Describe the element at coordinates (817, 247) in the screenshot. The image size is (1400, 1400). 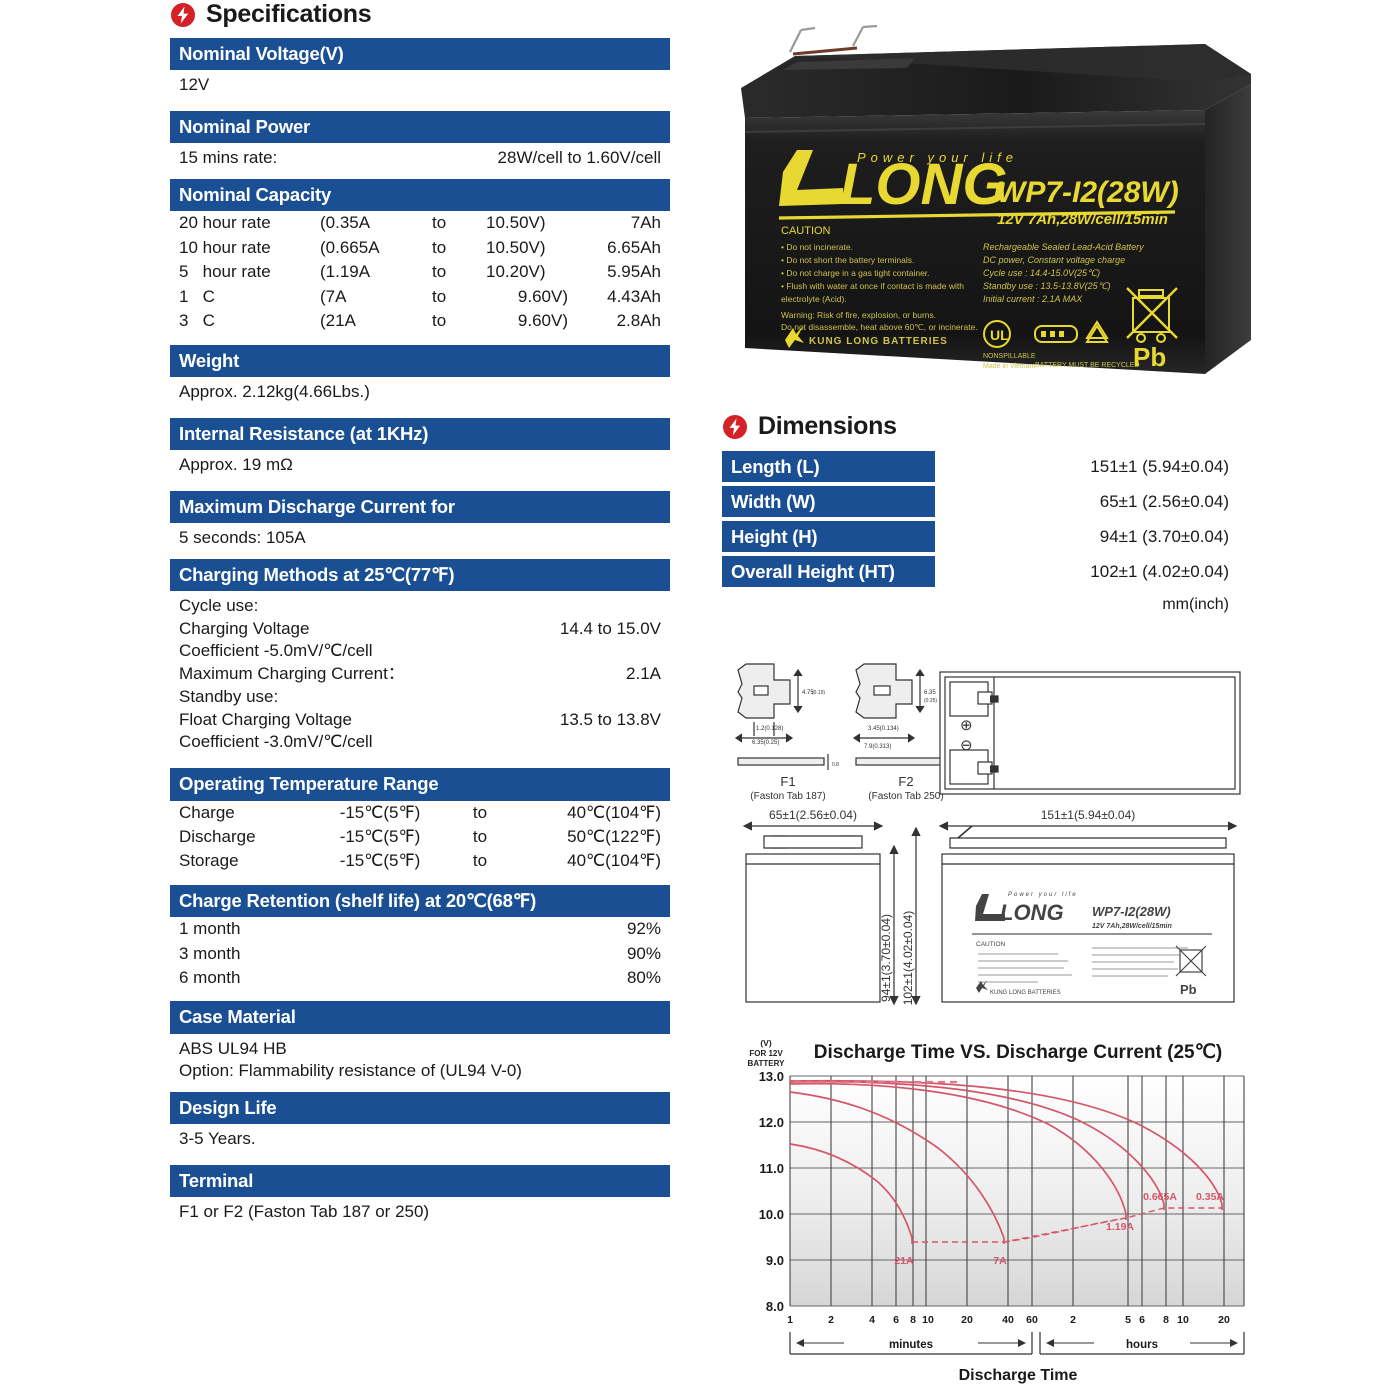
I see `battery-caution-line: • Do not incinerate.` at that location.